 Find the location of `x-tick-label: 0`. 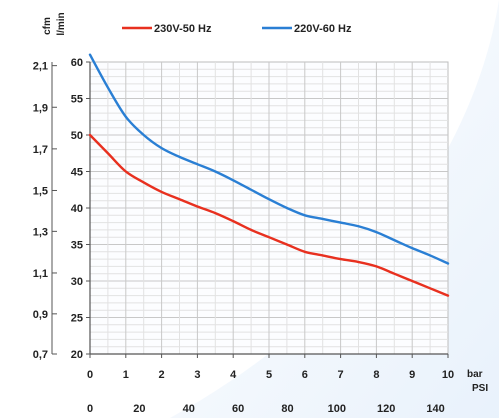

x-tick-label: 0 is located at coordinates (90, 375).